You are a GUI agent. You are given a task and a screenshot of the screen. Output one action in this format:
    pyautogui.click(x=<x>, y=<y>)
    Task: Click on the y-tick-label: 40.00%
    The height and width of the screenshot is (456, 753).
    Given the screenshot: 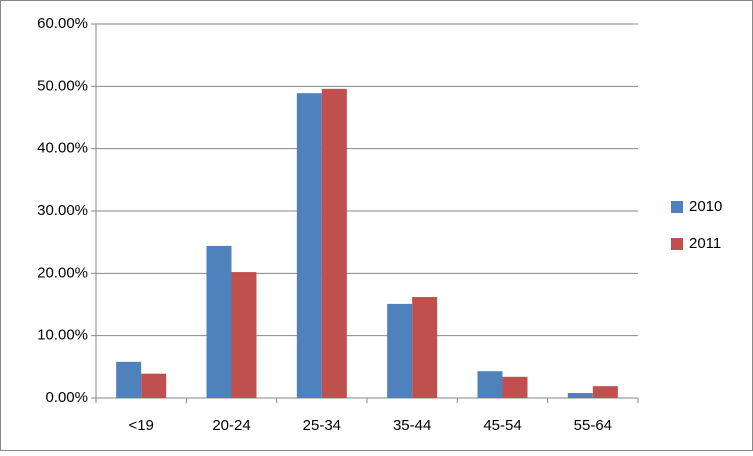 What is the action you would take?
    pyautogui.click(x=62, y=148)
    